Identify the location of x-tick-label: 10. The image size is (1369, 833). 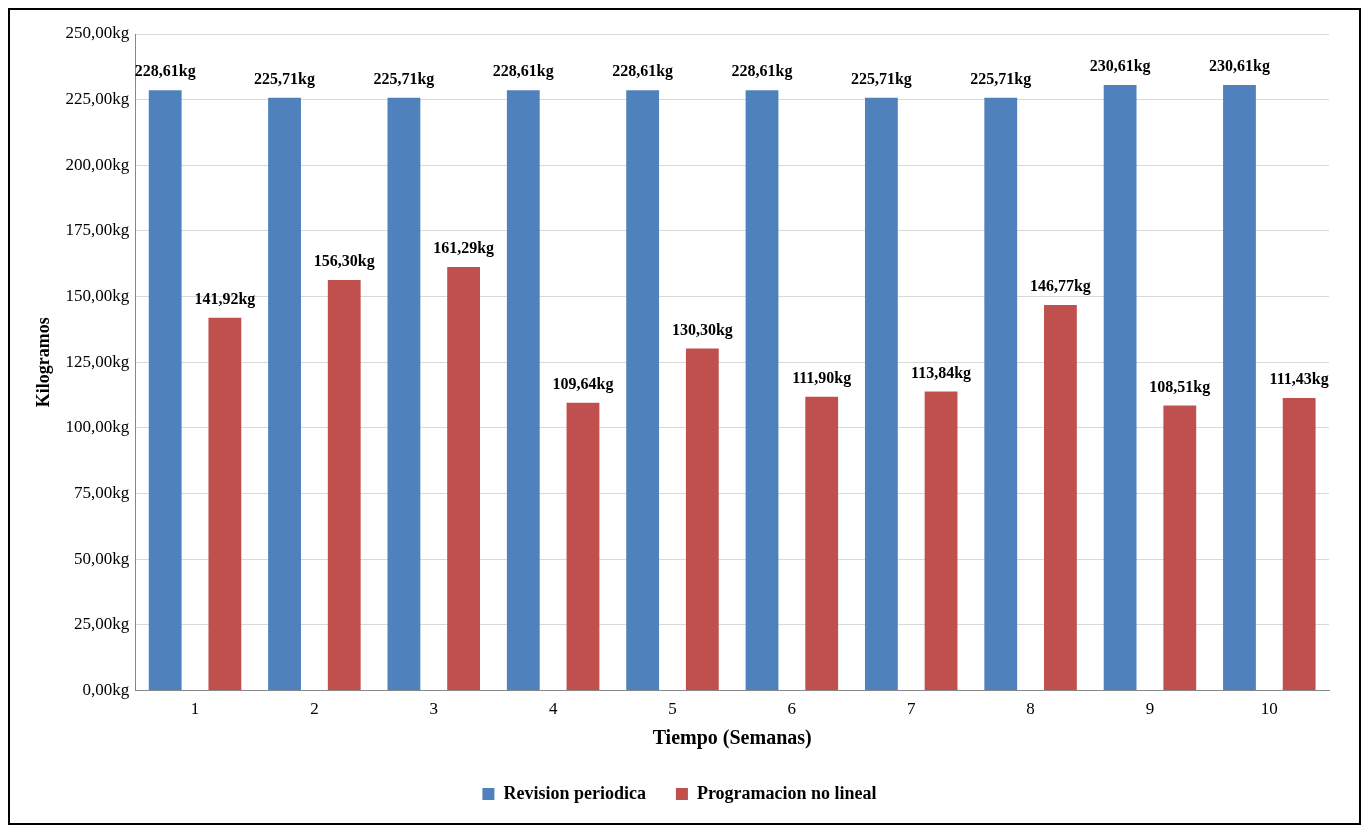
(1269, 709).